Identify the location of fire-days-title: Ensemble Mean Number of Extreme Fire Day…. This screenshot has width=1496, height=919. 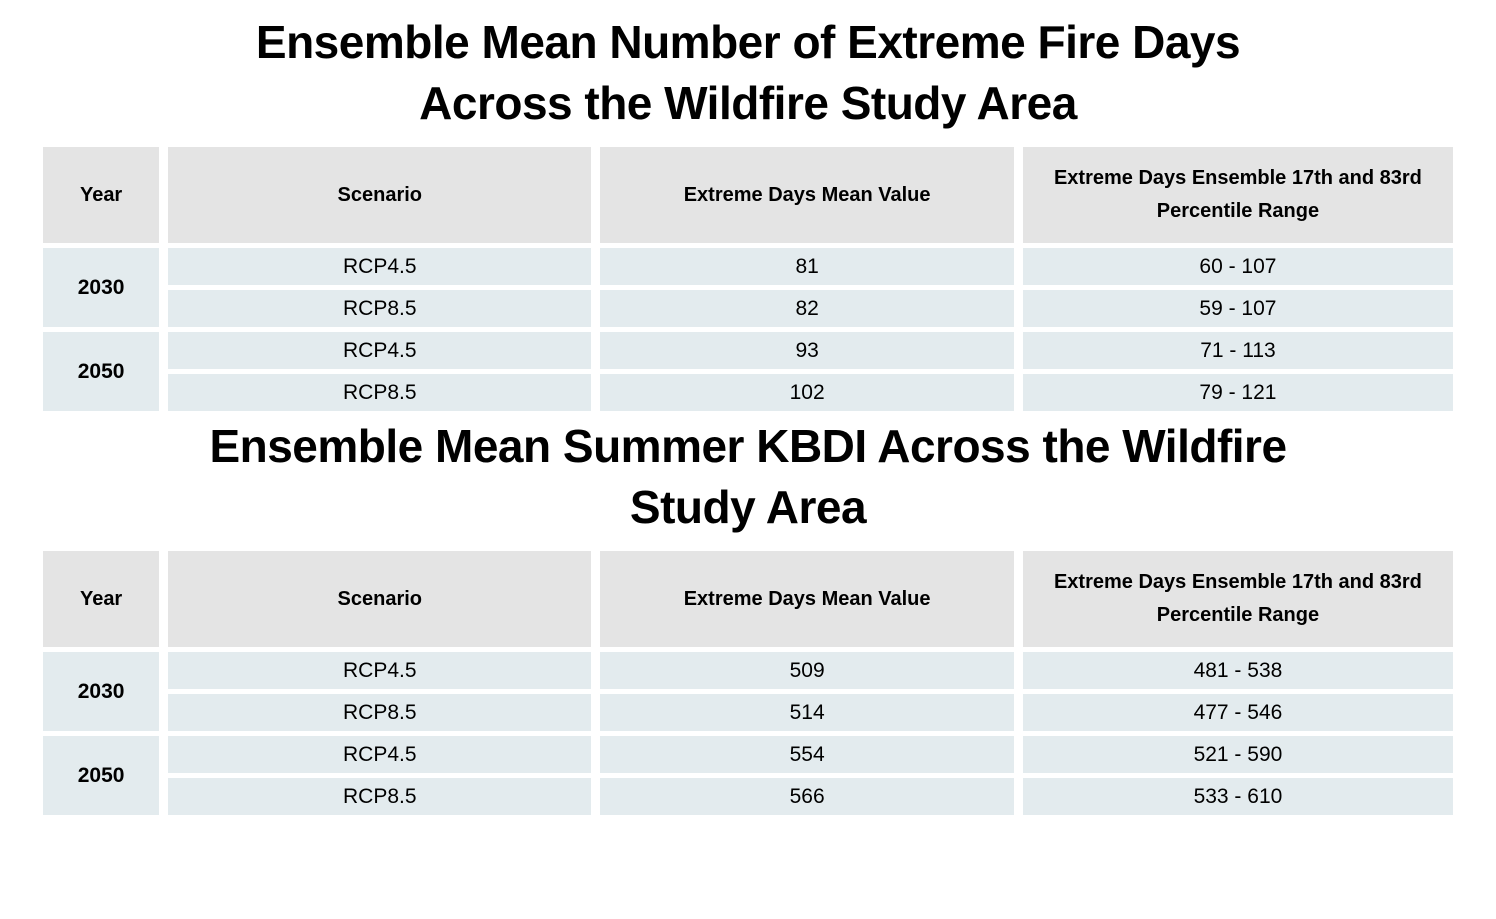
(748, 67).